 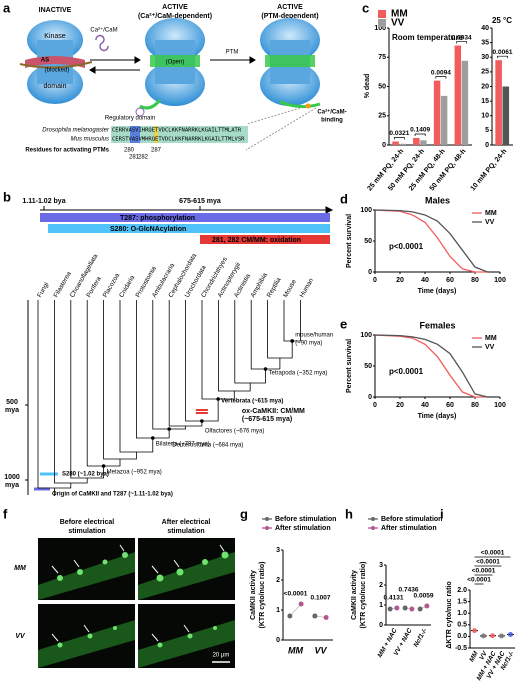 What do you see at coordinates (7, 7) in the screenshot?
I see `panel-label: a` at bounding box center [7, 7].